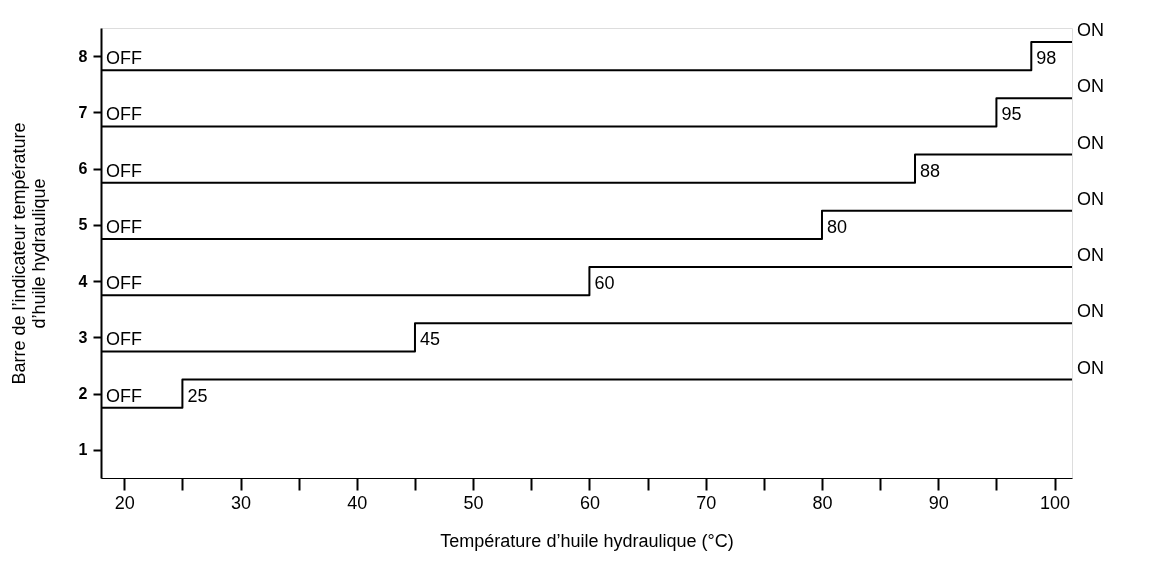  Describe the element at coordinates (357, 502) in the screenshot. I see `x-tick-label: 40` at that location.